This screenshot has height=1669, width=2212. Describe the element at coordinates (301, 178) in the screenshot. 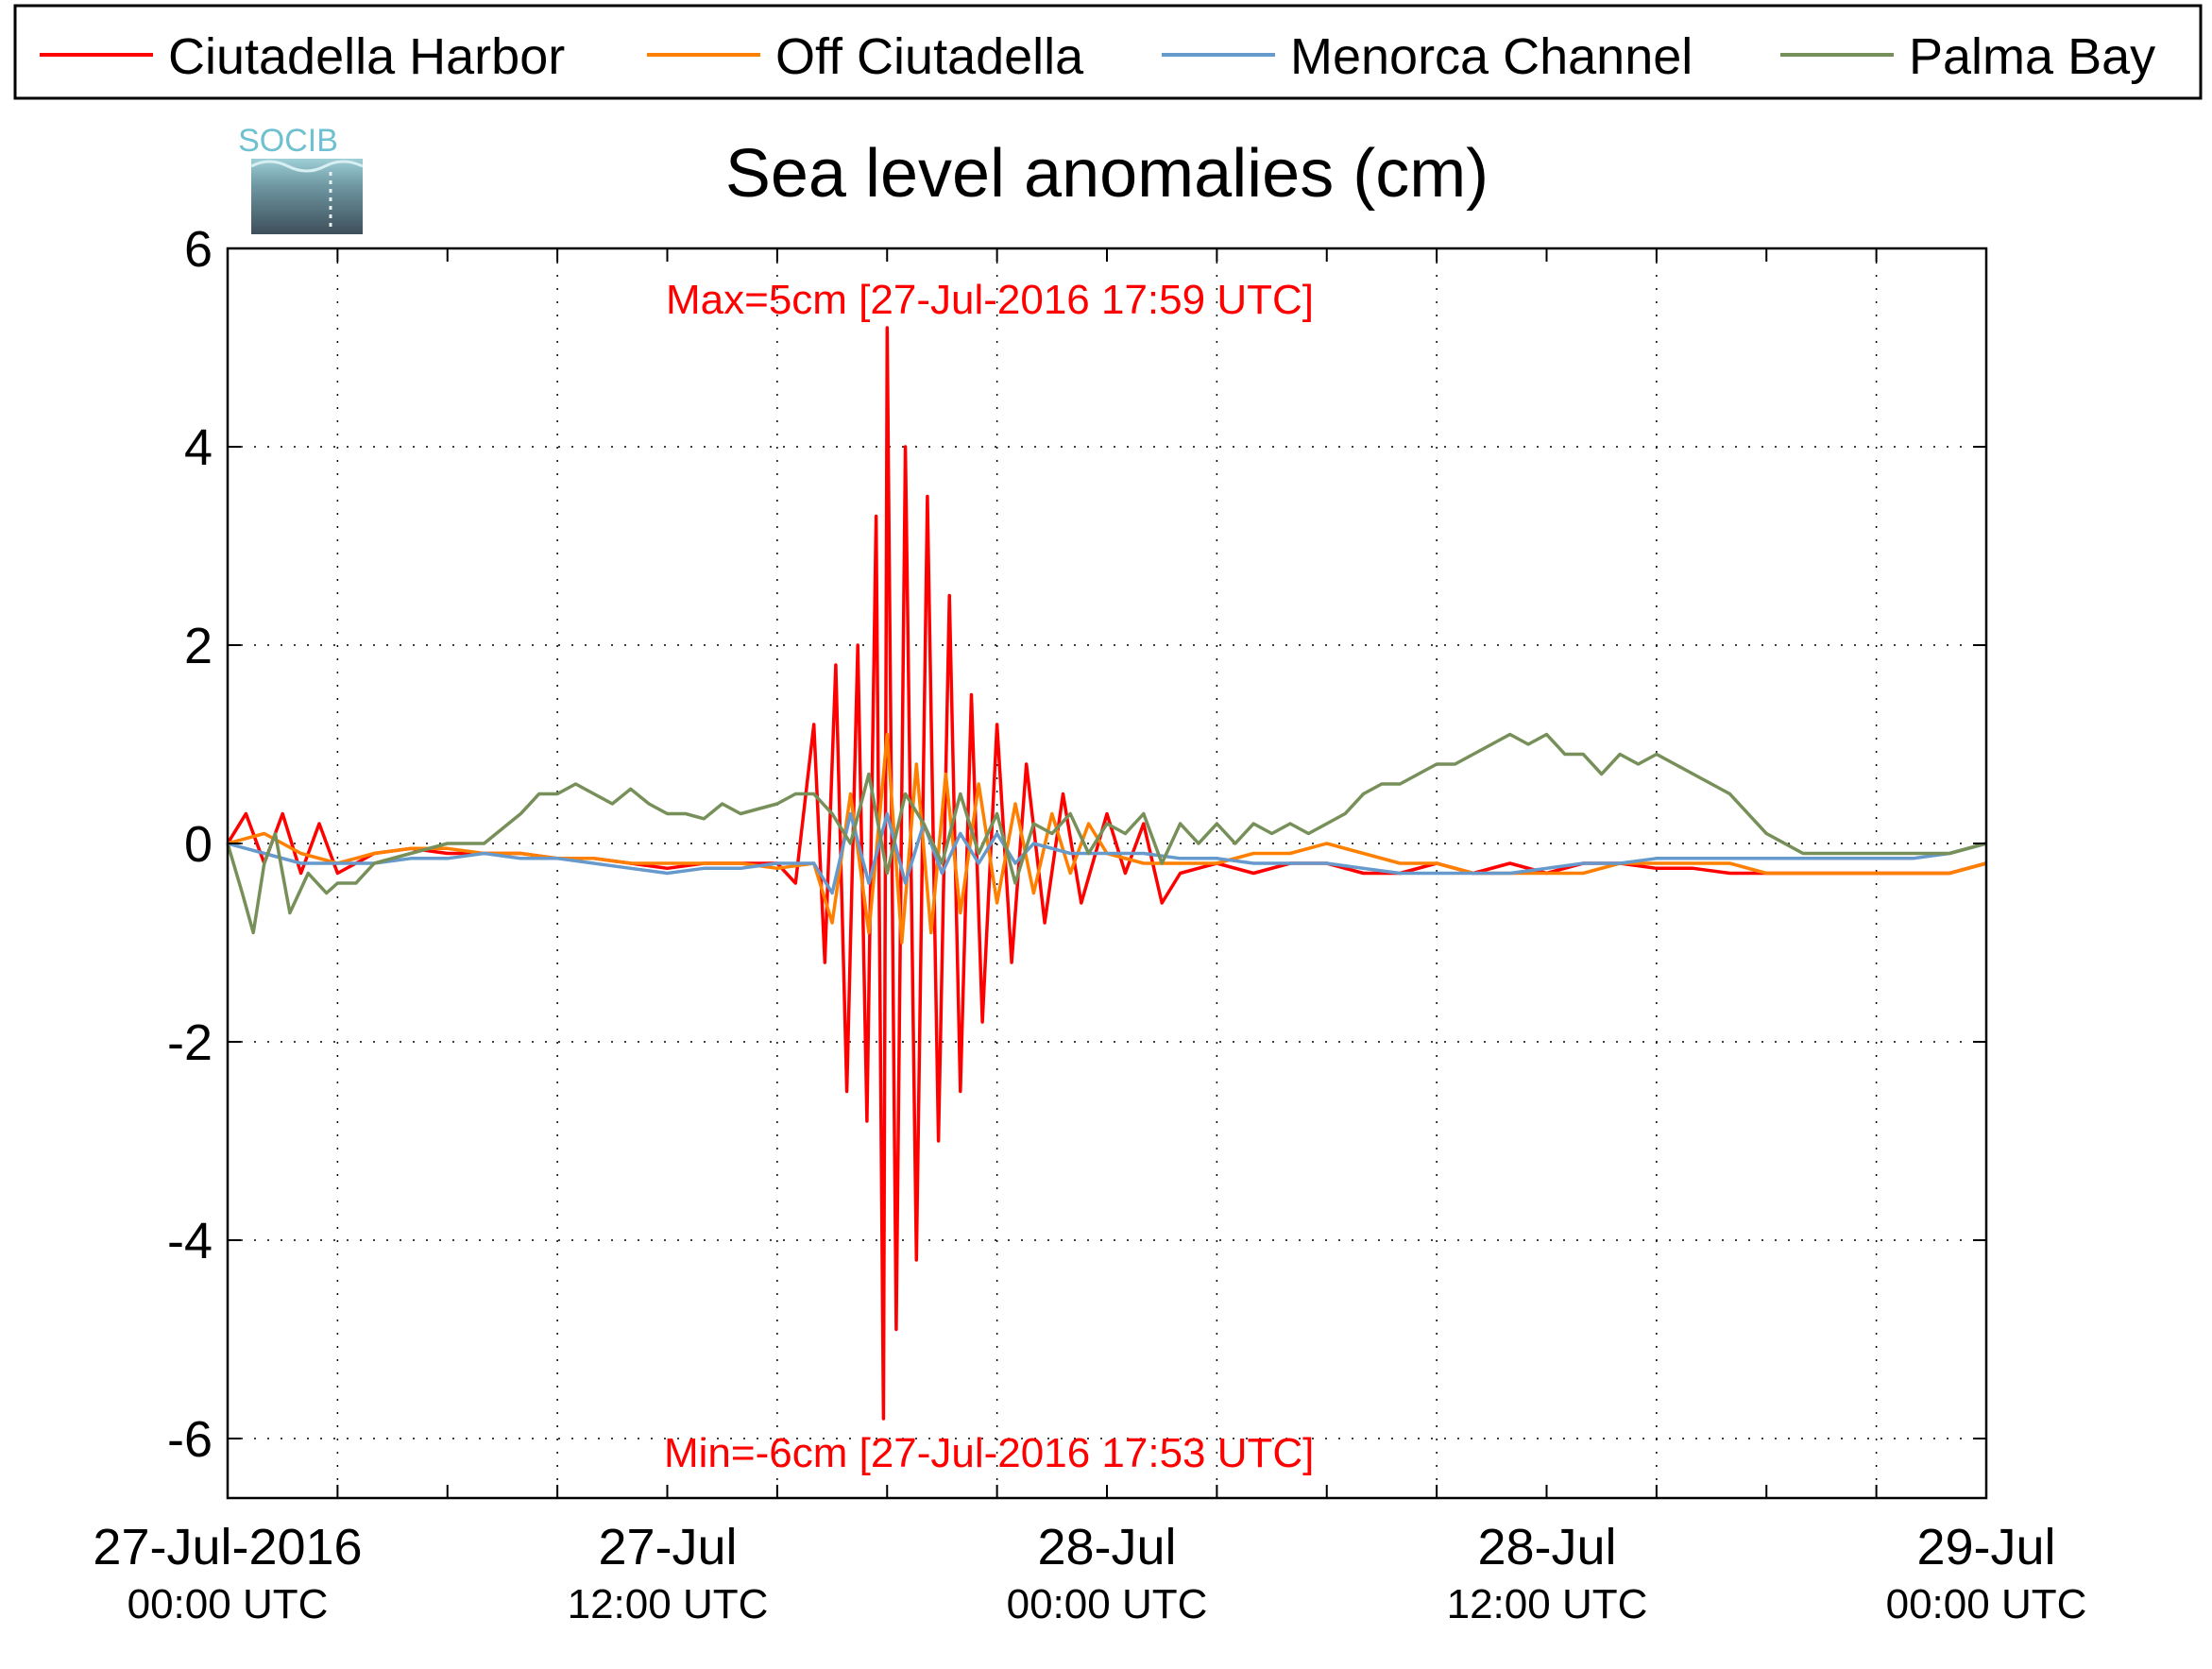

I see `socib-logo: SOCIB` at that location.